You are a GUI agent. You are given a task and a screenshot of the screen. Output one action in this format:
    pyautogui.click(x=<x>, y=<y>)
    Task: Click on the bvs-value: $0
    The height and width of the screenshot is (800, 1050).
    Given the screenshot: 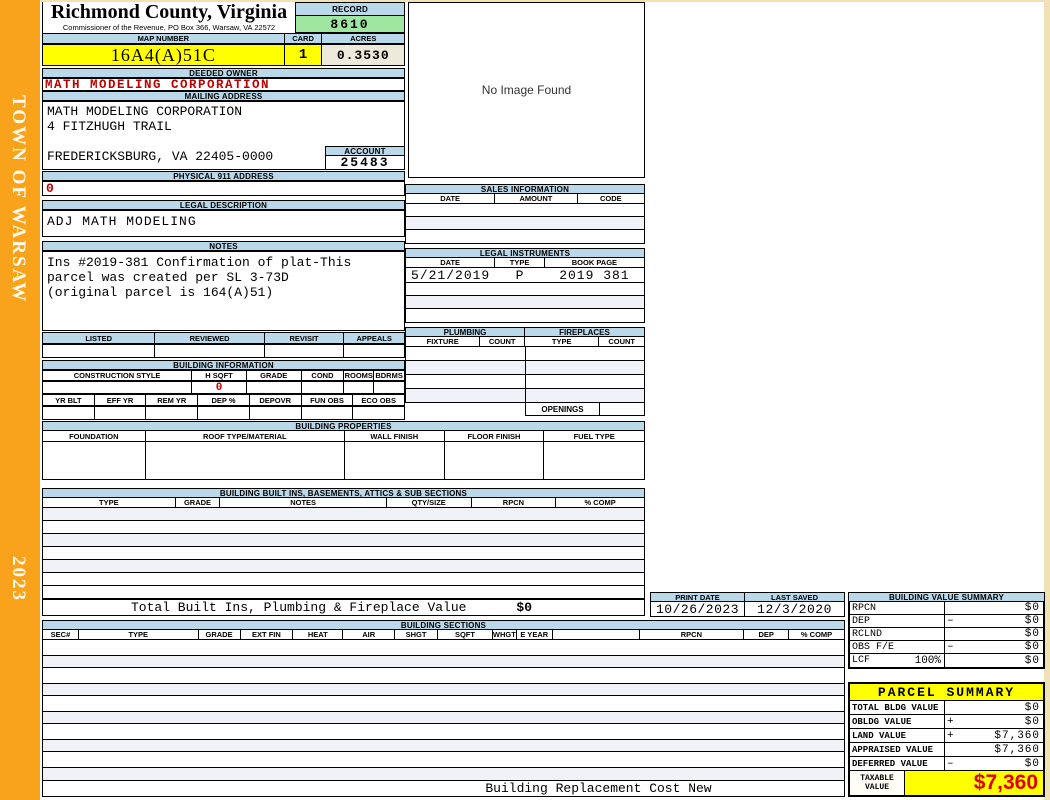 What is the action you would take?
    pyautogui.click(x=1032, y=608)
    